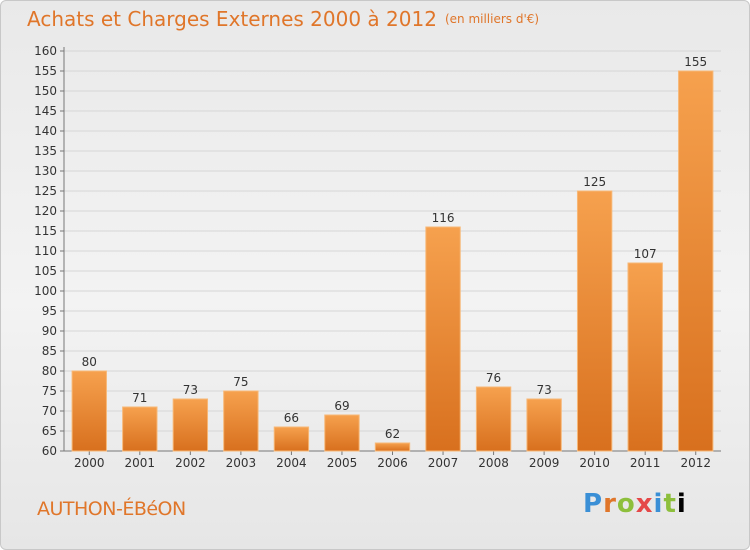 The image size is (750, 550). I want to click on y-tick-label: 65, so click(49, 431).